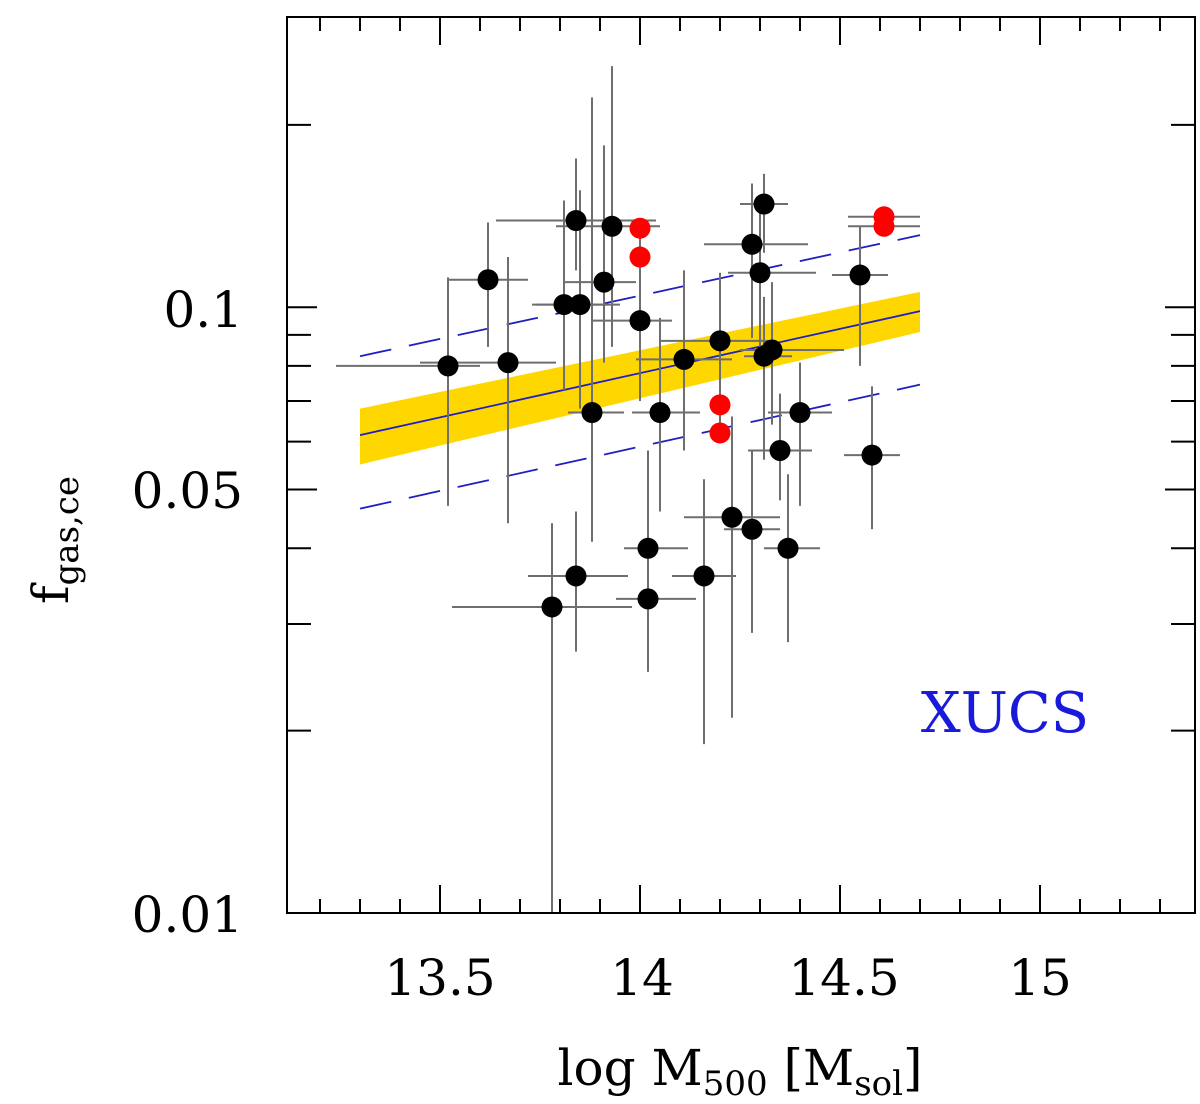 The width and height of the screenshot is (1200, 1104). Describe the element at coordinates (642, 978) in the screenshot. I see `x-tick-label: 14` at that location.